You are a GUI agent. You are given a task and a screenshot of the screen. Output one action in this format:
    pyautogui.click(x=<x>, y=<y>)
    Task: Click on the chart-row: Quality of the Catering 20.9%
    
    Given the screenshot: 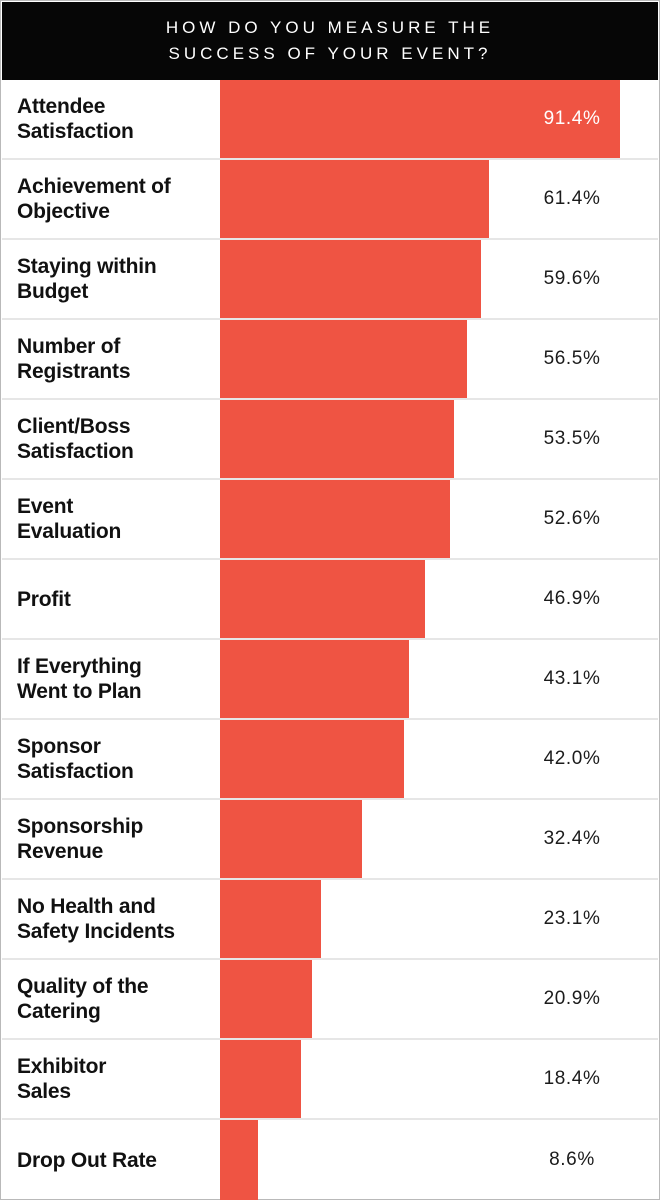 What is the action you would take?
    pyautogui.click(x=330, y=1000)
    